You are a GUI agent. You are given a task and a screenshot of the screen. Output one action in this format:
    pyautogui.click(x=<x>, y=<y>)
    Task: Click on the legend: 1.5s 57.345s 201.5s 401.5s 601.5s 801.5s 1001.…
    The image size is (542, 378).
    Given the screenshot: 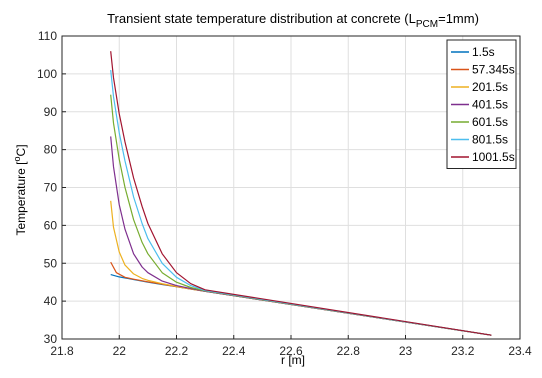 What is the action you would take?
    pyautogui.click(x=481, y=104)
    